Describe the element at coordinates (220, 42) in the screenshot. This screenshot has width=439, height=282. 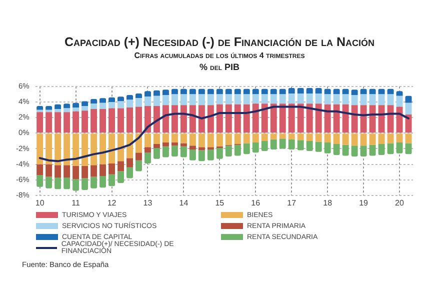
I see `chart-title: Capacidad (+) Necesidad (-) de Financiación de la Nación` at that location.